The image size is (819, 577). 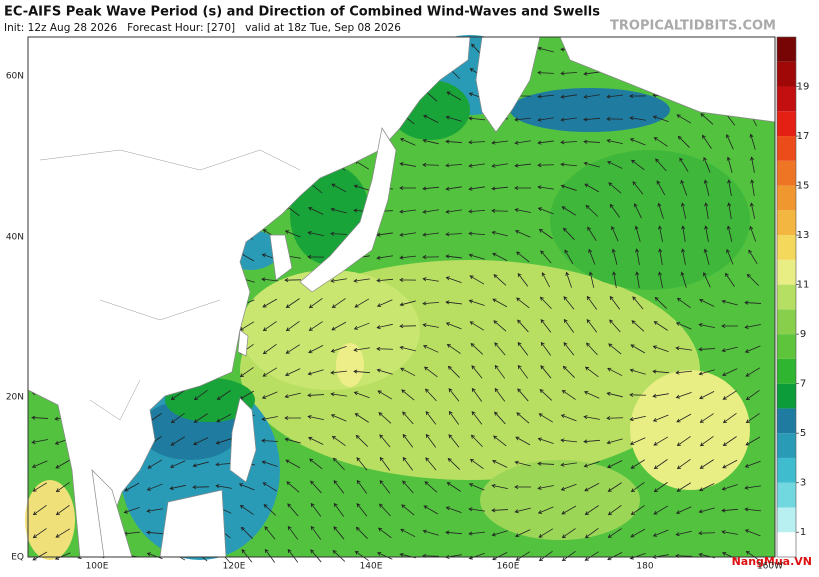 I want to click on lat-label: 40N, so click(x=15, y=238).